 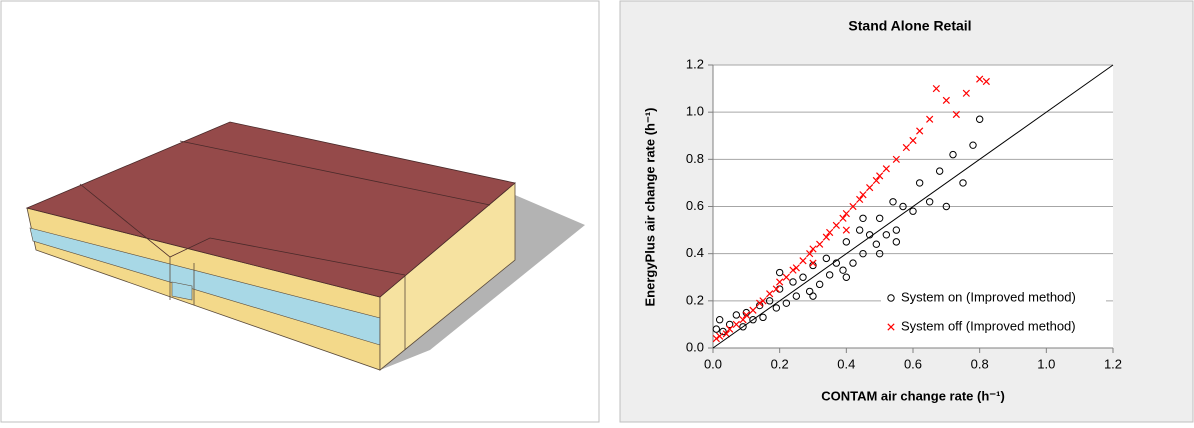 I want to click on x-axis-label: CONTAM air change rate (h⁻¹), so click(x=913, y=395).